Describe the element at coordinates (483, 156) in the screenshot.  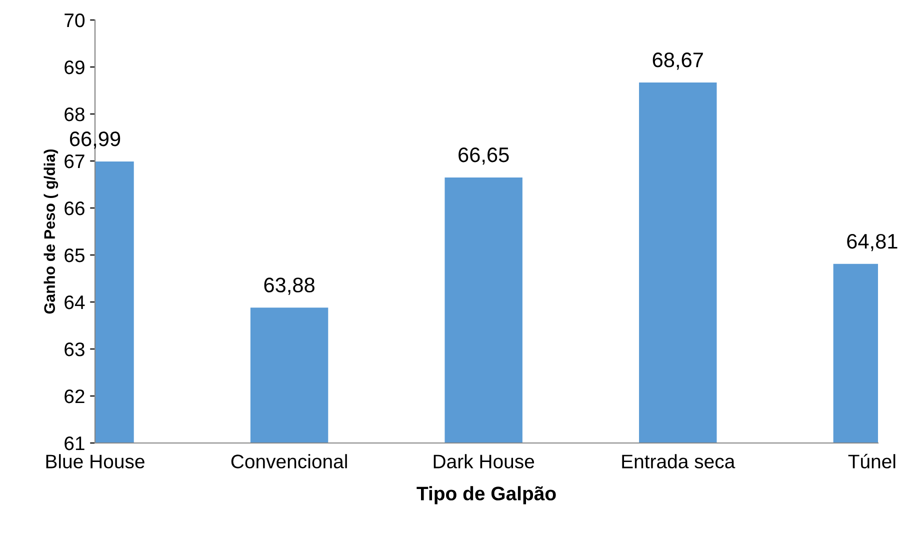
I see `data-label: 66,65` at that location.